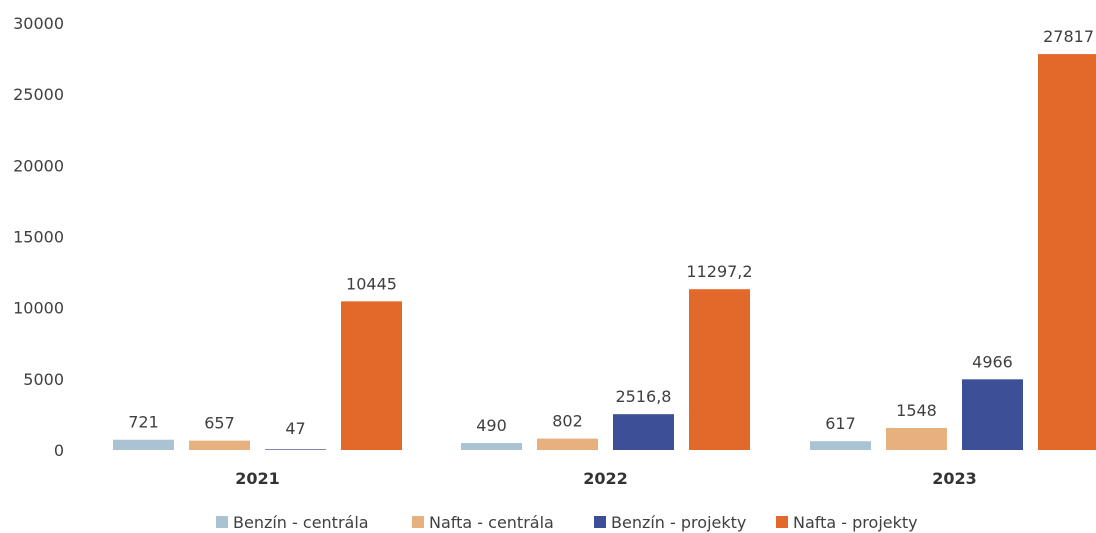 This screenshot has width=1096, height=533. I want to click on legend-label: Benzín - centrála, so click(301, 522).